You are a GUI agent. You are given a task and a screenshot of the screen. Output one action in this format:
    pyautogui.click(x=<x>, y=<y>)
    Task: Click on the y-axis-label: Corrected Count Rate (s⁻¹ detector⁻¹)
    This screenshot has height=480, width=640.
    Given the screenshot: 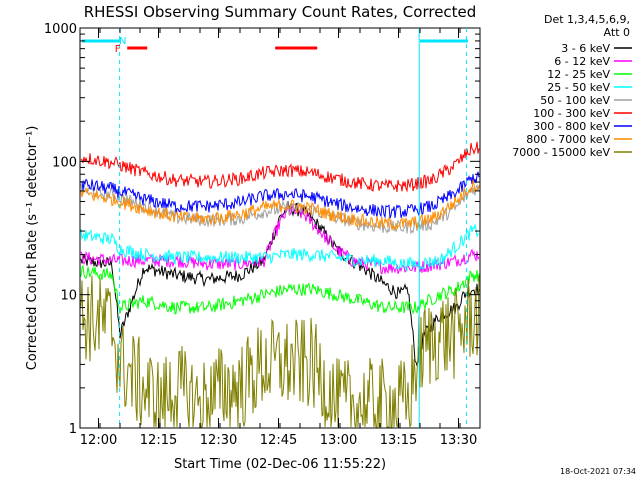 What is the action you would take?
    pyautogui.click(x=32, y=248)
    